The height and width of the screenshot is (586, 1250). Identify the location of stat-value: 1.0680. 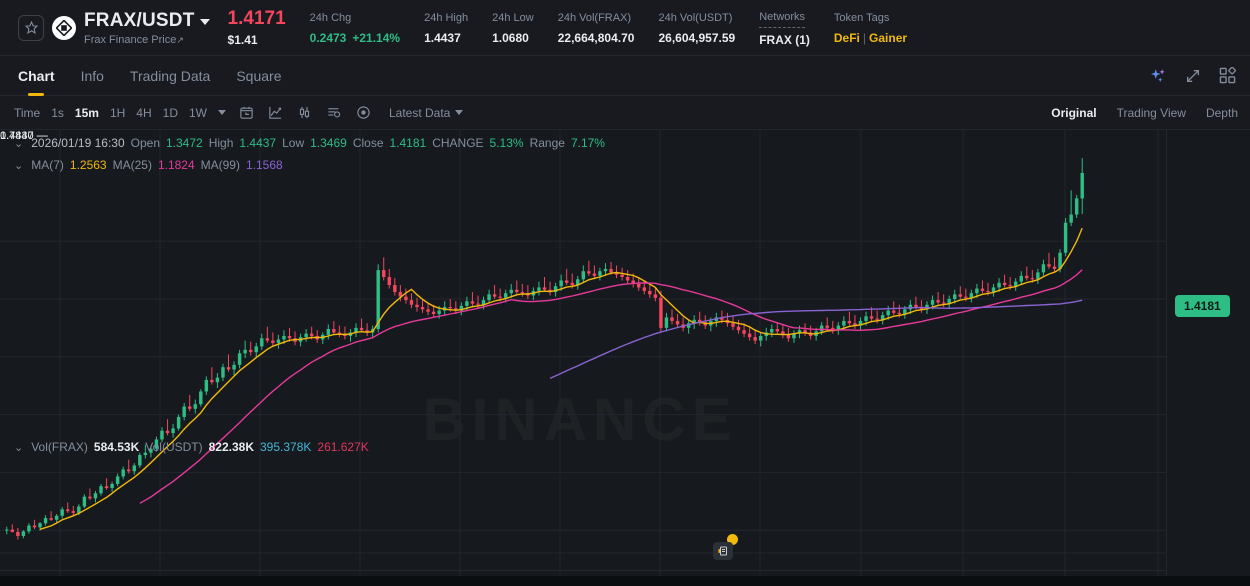
(510, 38).